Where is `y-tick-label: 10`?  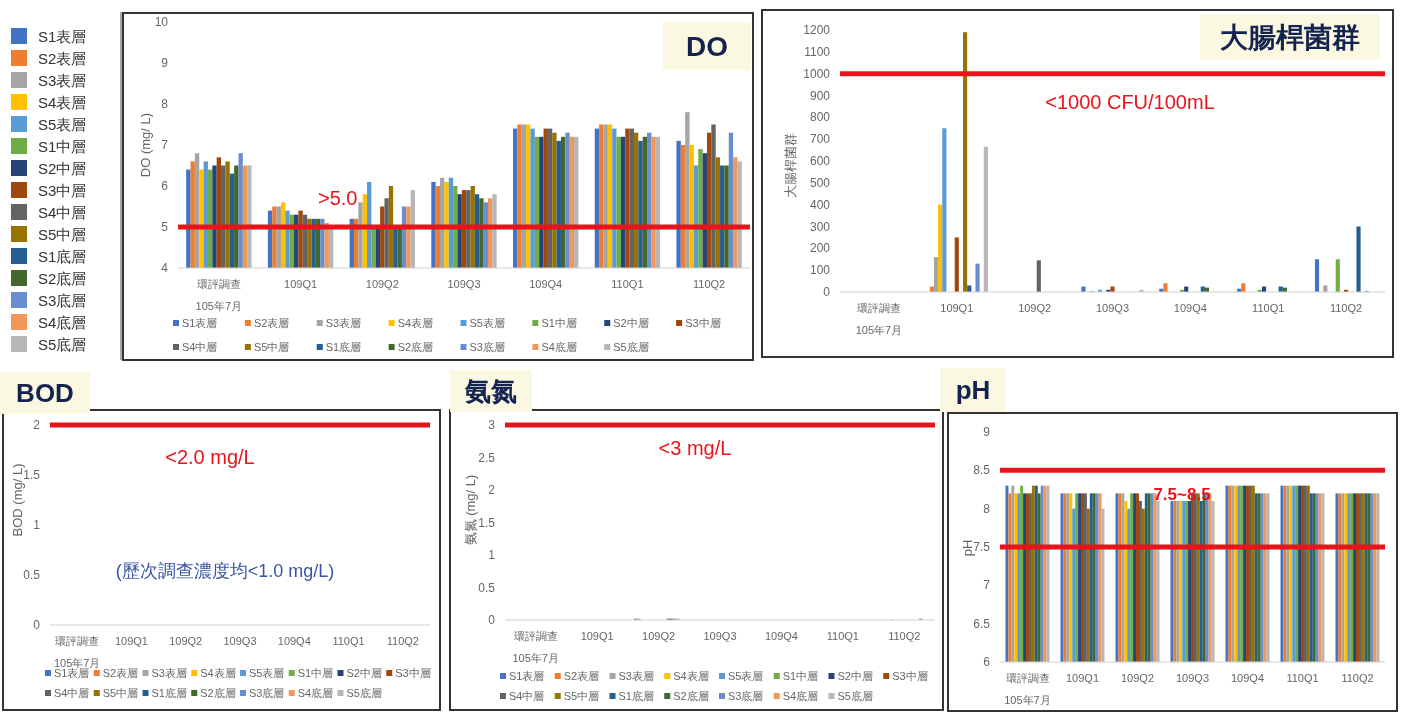 y-tick-label: 10 is located at coordinates (161, 22).